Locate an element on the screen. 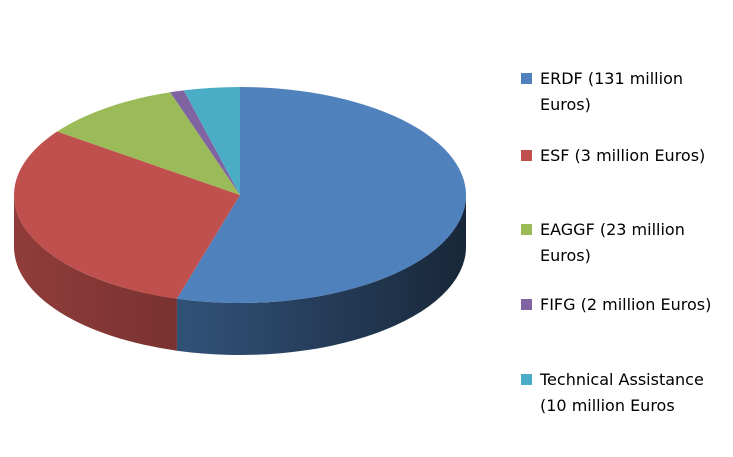 Image resolution: width=733 pixels, height=457 pixels. legend-label: ESF (3 million Euros) is located at coordinates (623, 155).